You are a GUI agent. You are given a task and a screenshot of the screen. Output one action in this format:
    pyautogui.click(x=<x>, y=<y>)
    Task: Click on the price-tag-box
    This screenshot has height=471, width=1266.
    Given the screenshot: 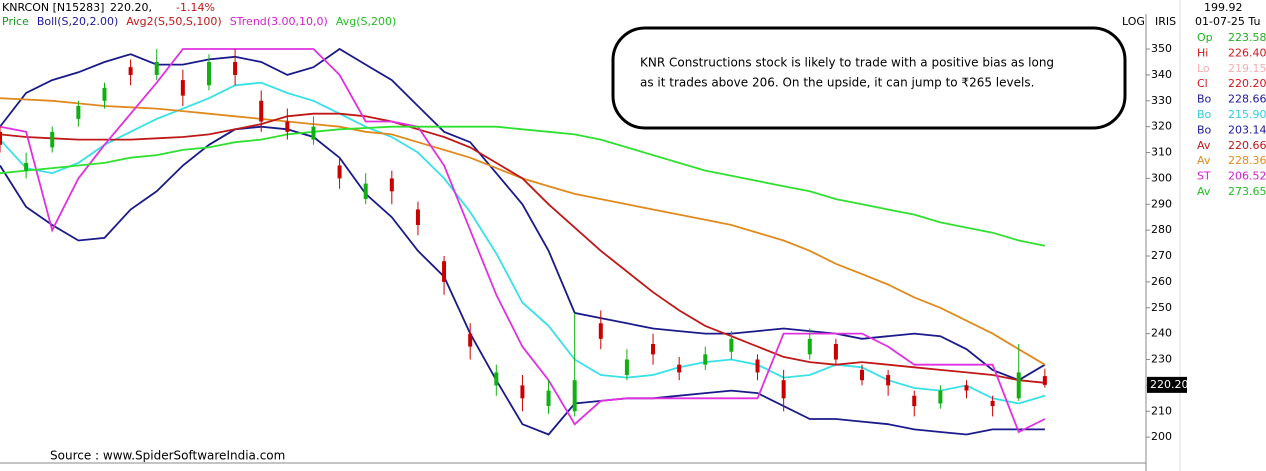 What is the action you would take?
    pyautogui.click(x=1167, y=384)
    